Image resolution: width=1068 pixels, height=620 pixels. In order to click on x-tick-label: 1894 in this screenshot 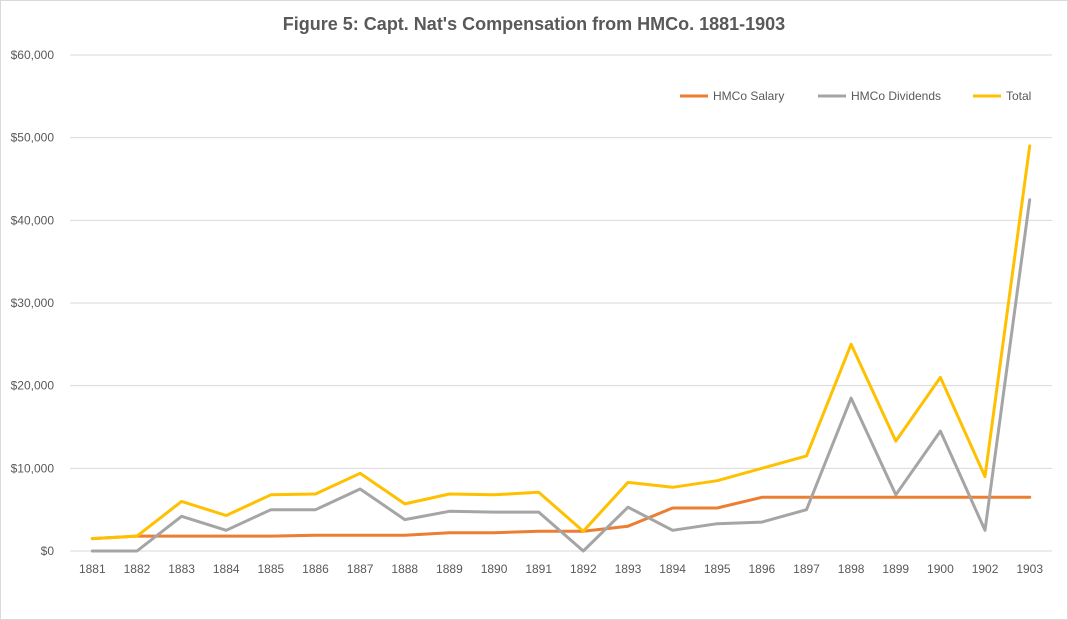, I will do `click(672, 569)`.